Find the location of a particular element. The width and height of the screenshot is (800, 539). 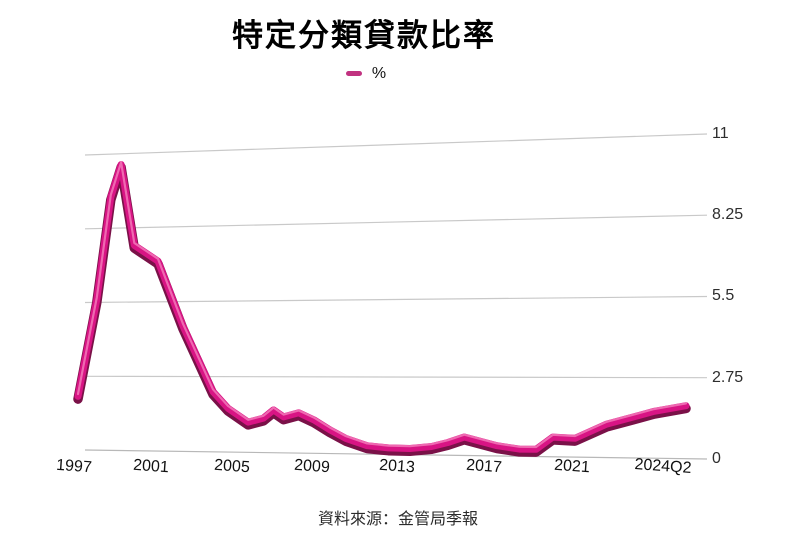

y-tick-label: 11 is located at coordinates (720, 133).